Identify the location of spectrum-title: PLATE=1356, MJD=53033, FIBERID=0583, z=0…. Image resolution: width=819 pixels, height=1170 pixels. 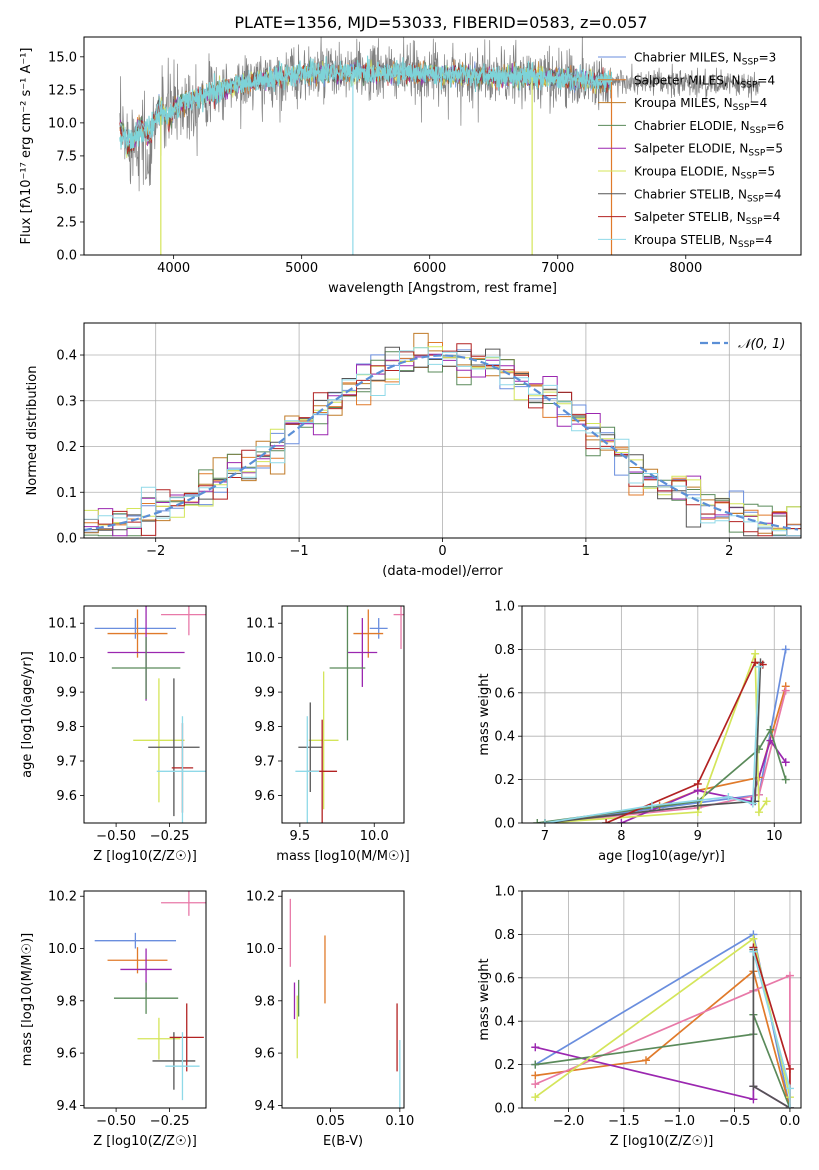
(440, 22).